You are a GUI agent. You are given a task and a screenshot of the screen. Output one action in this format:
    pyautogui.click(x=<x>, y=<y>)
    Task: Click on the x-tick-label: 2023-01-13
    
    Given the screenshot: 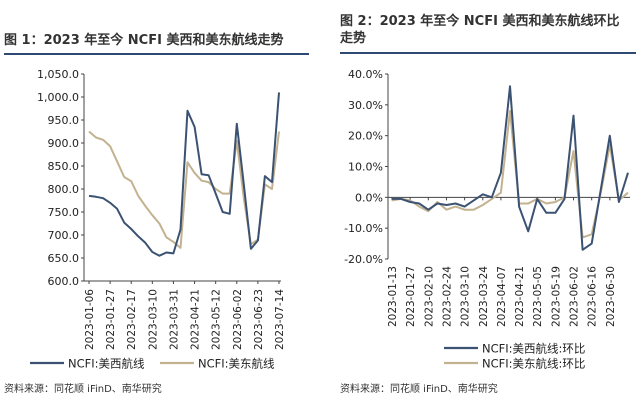 What is the action you would take?
    pyautogui.click(x=393, y=296)
    